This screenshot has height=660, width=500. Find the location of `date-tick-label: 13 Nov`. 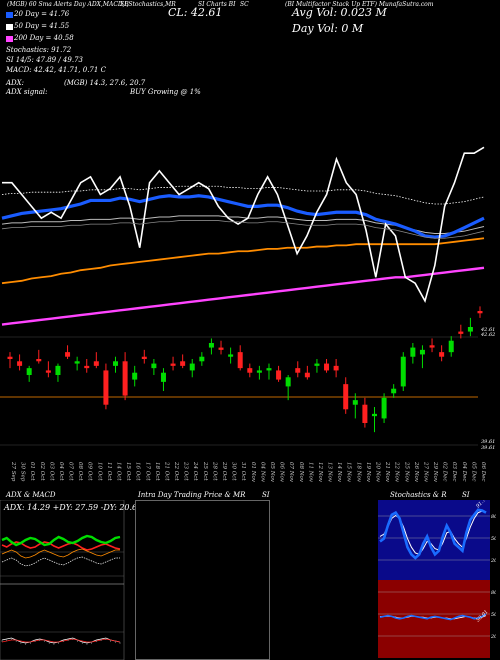

date-tick-label: 13 Nov is located at coordinates (330, 472).